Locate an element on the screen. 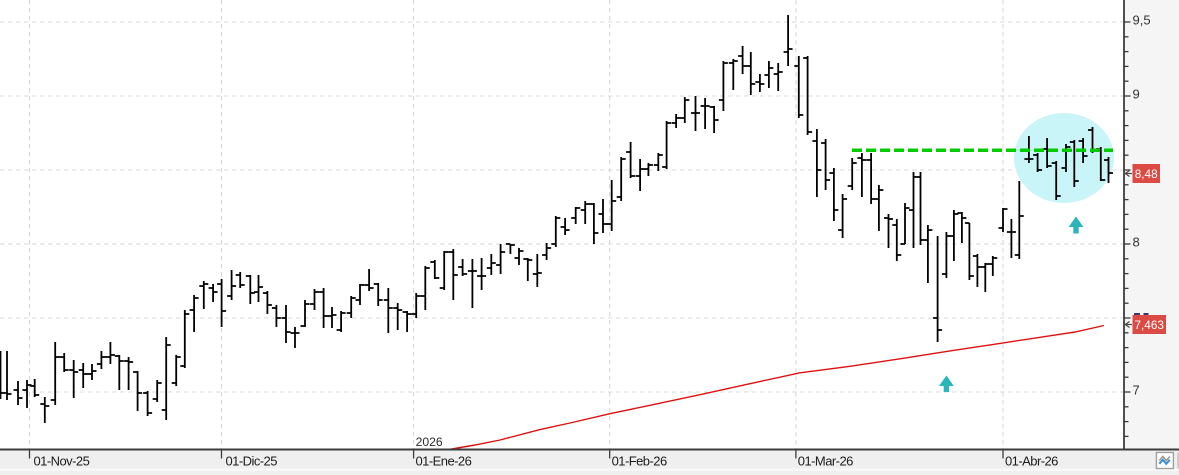 Image resolution: width=1179 pixels, height=475 pixels. svg-text: 01-Feb-26 is located at coordinates (639, 461).